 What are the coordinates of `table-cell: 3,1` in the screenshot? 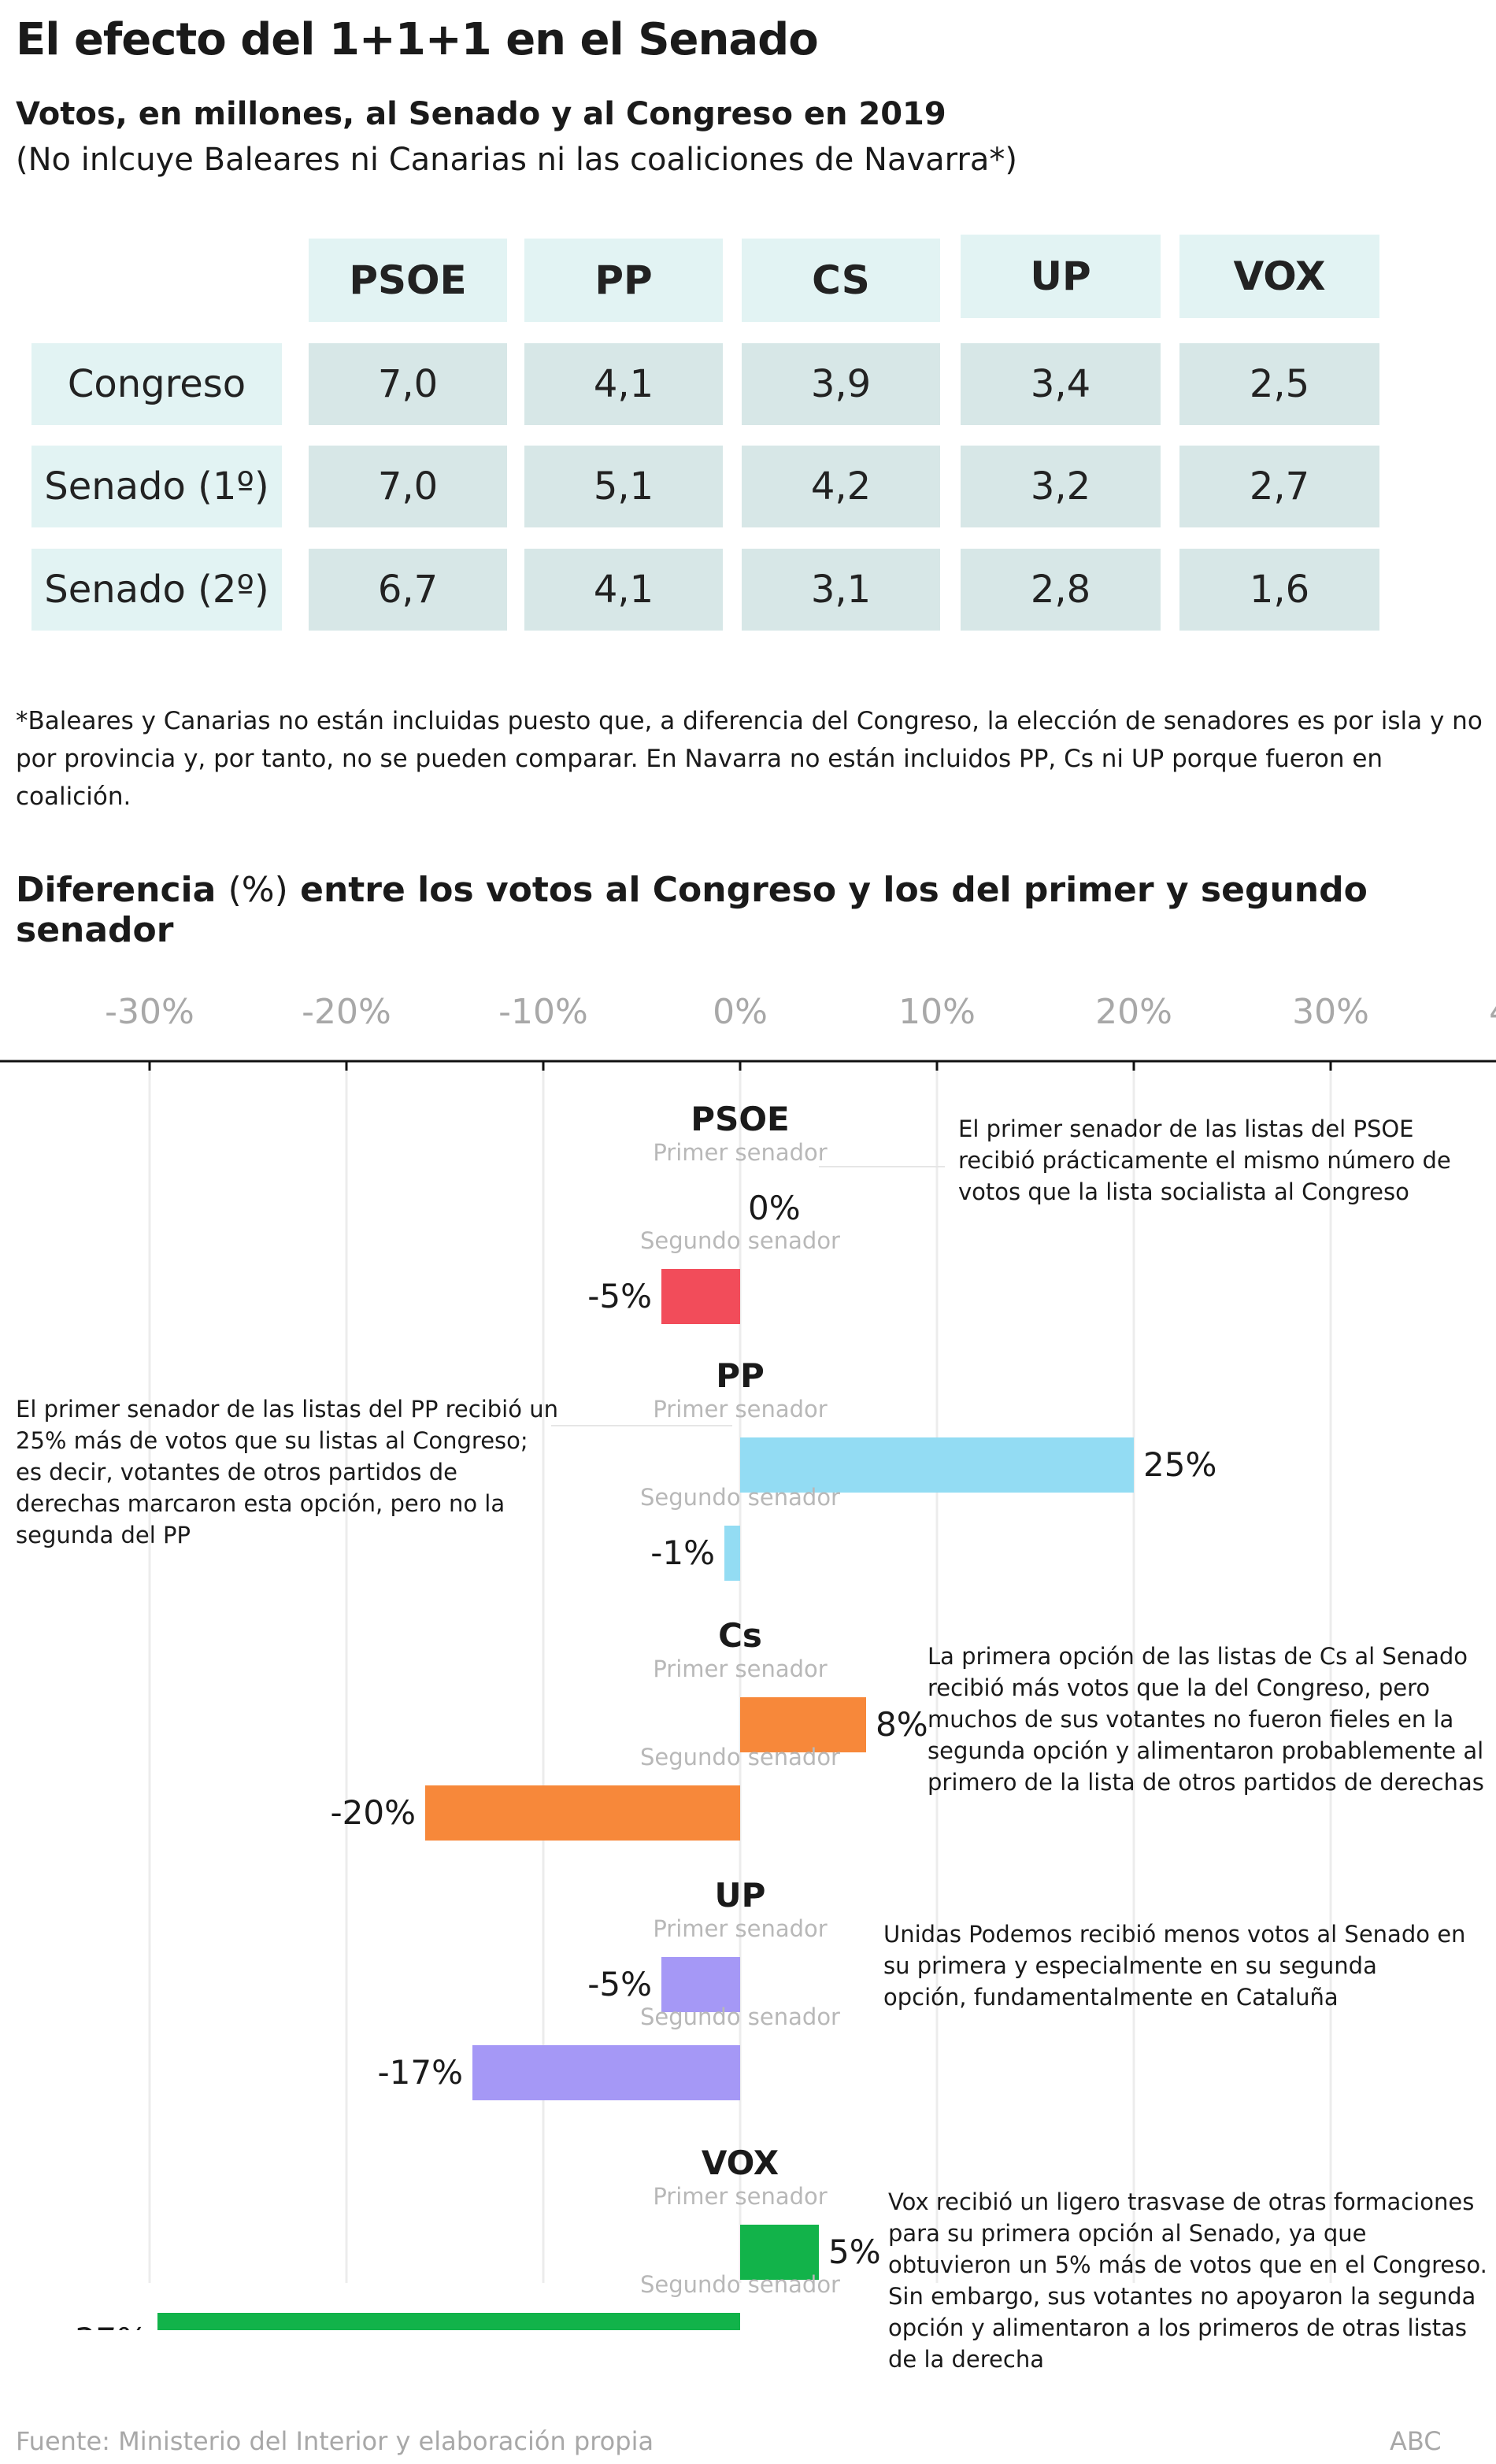 It's located at (841, 590).